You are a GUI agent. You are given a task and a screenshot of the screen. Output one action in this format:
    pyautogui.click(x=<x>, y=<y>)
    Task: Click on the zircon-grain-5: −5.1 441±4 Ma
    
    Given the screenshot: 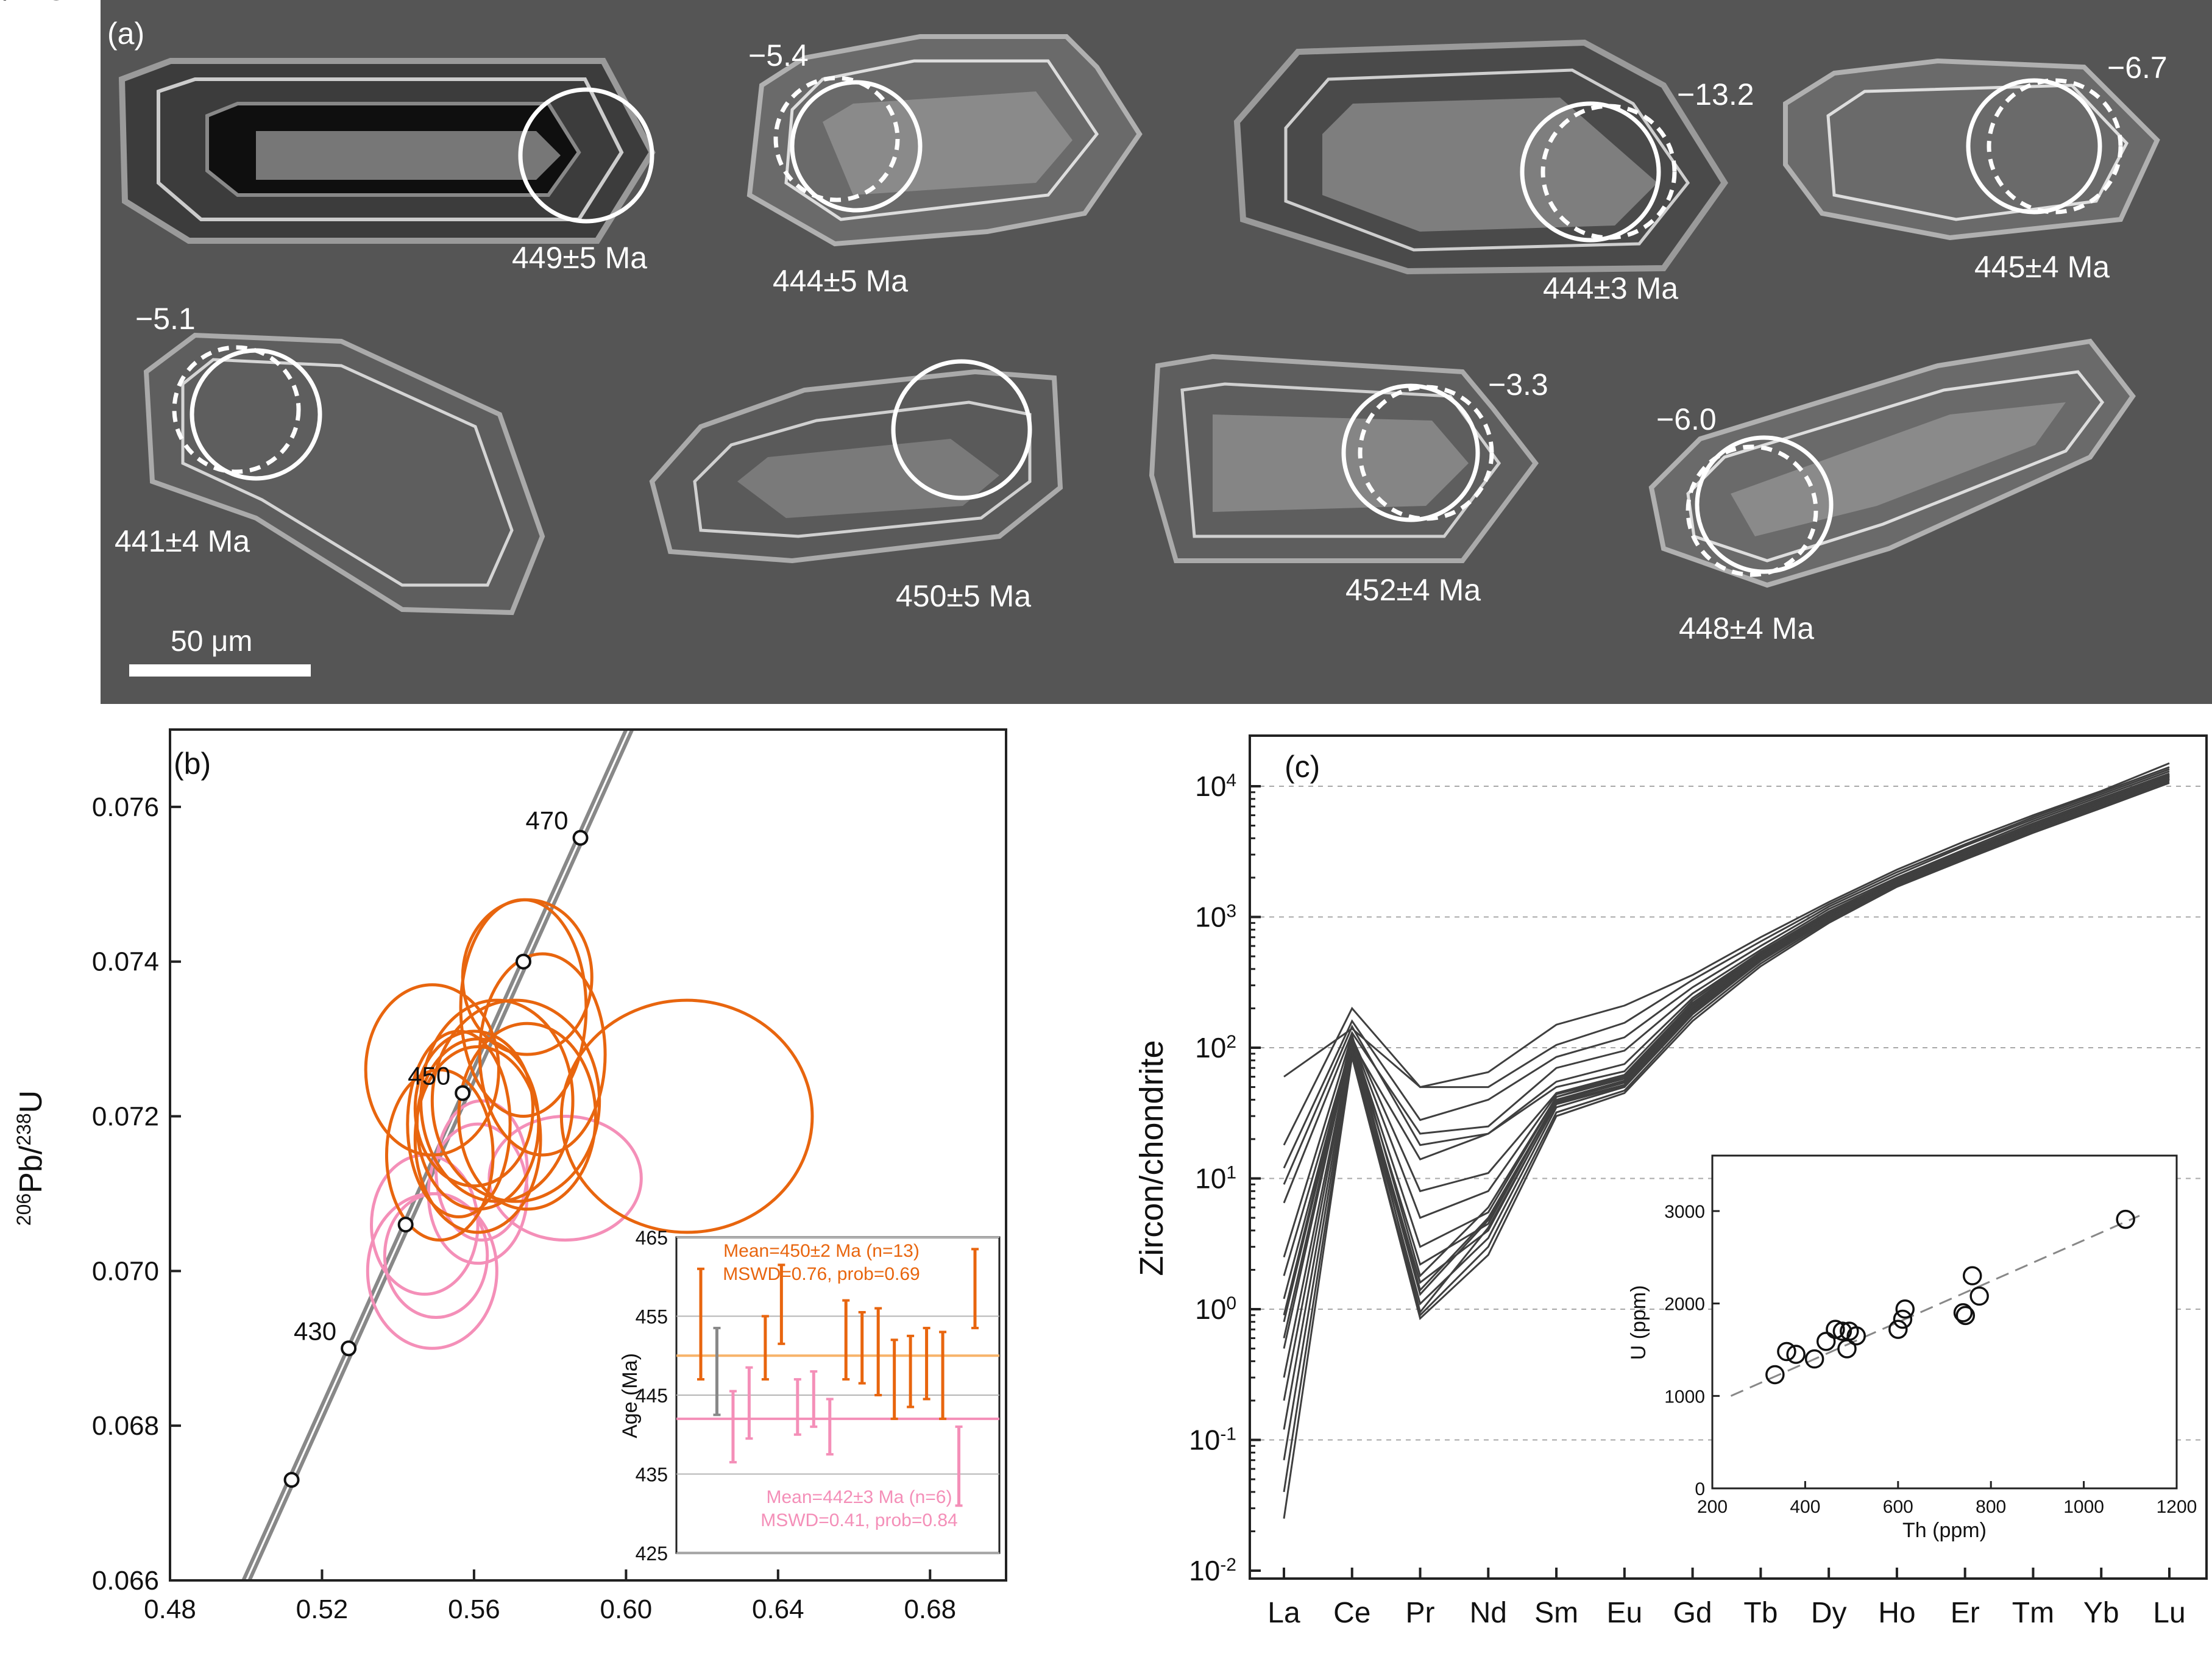 What is the action you would take?
    pyautogui.click(x=330, y=459)
    